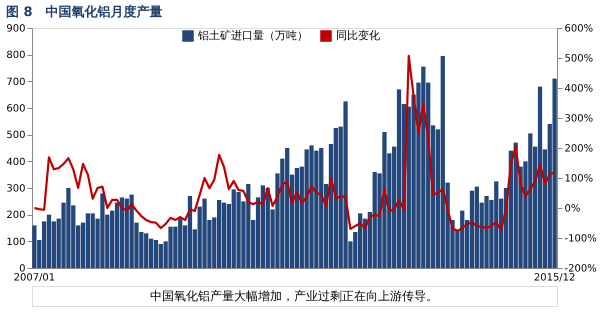  Describe the element at coordinates (16, 29) in the screenshot. I see `y-tick-label: 900` at that location.